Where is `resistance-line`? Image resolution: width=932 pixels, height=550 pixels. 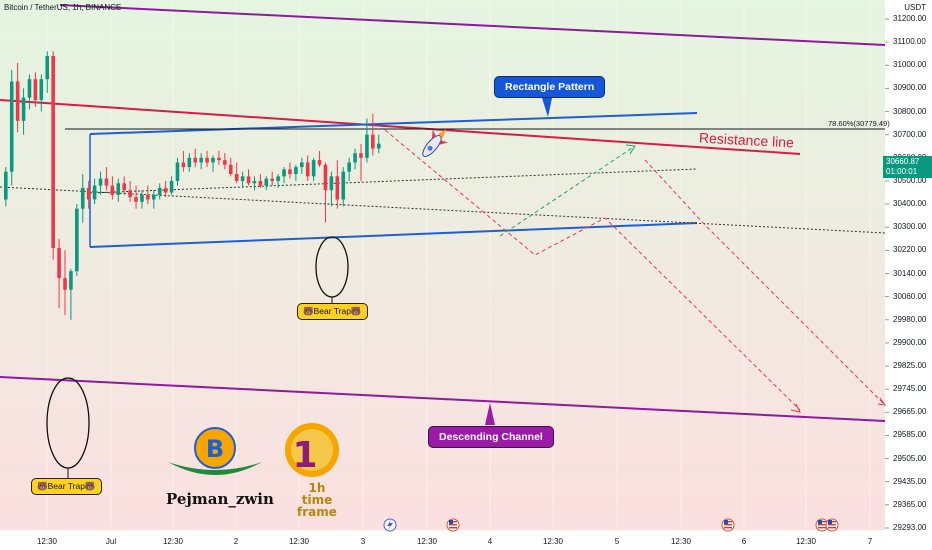
resistance-line is located at coordinates (400, 127).